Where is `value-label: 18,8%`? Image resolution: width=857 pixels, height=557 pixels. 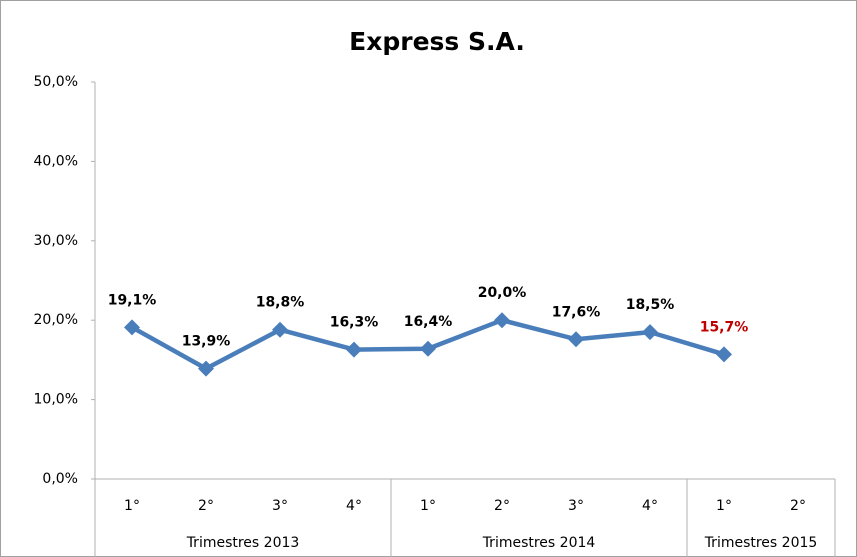
value-label: 18,8% is located at coordinates (280, 303).